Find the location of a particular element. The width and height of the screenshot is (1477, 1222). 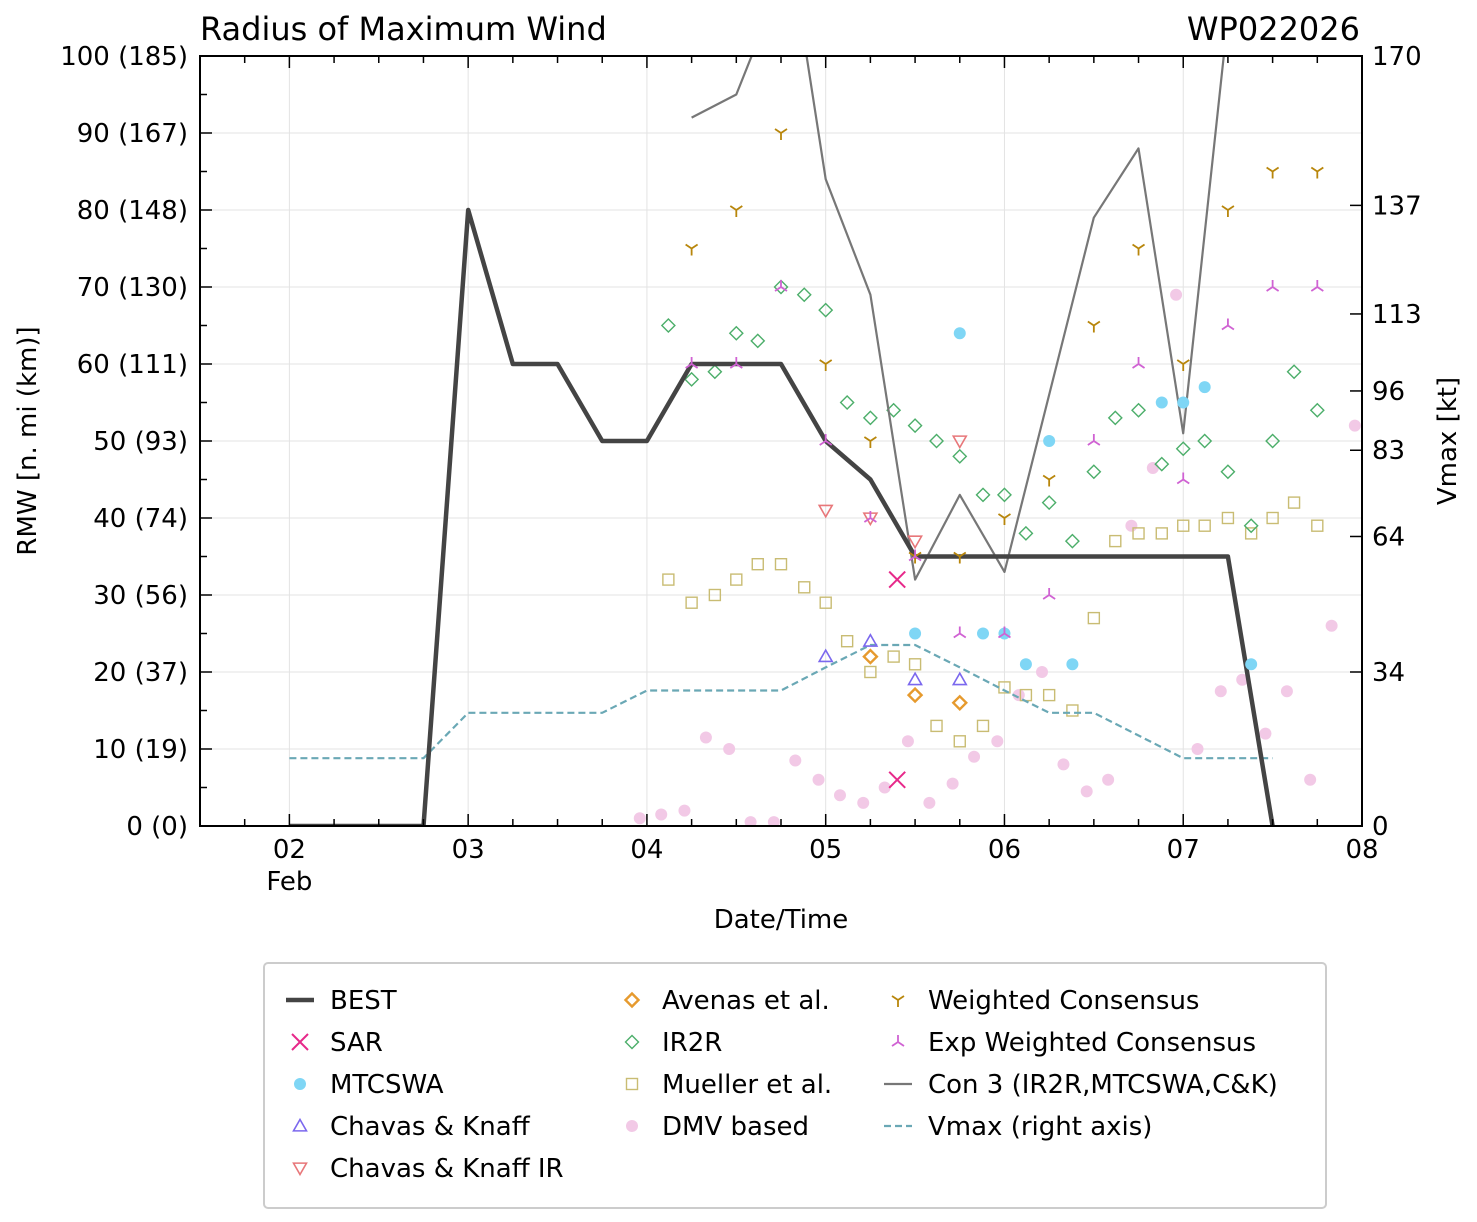

chart-title: Radius of Maximum Wind is located at coordinates (403, 29).